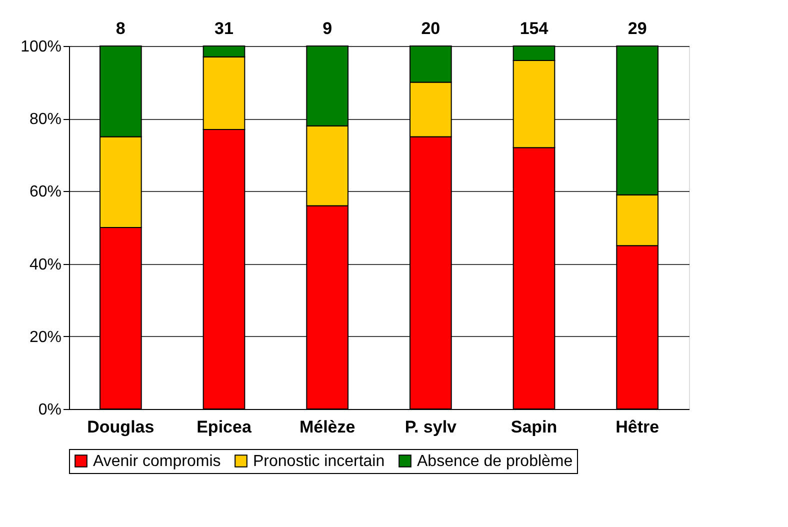 The width and height of the screenshot is (788, 527). I want to click on x-tick-label: P. sylv, so click(431, 427).